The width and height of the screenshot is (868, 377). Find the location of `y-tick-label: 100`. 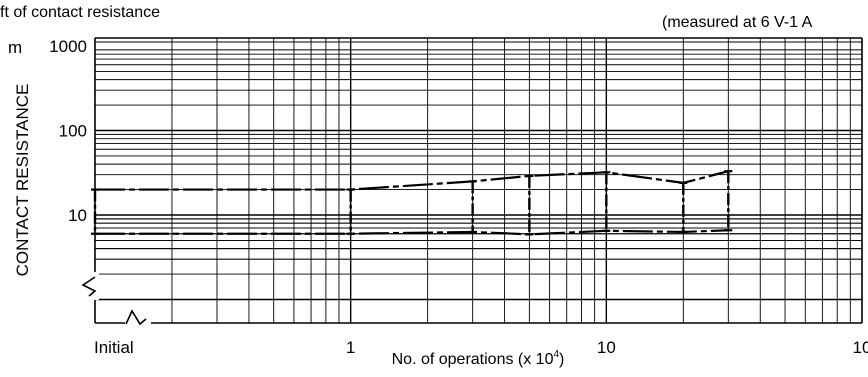

y-tick-label: 100 is located at coordinates (73, 131).